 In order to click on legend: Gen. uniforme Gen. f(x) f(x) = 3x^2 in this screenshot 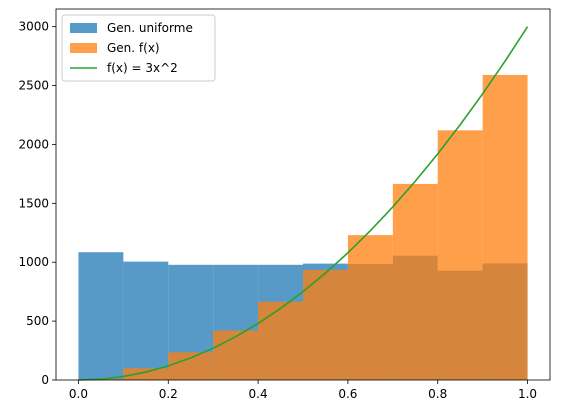, I will do `click(138, 48)`.